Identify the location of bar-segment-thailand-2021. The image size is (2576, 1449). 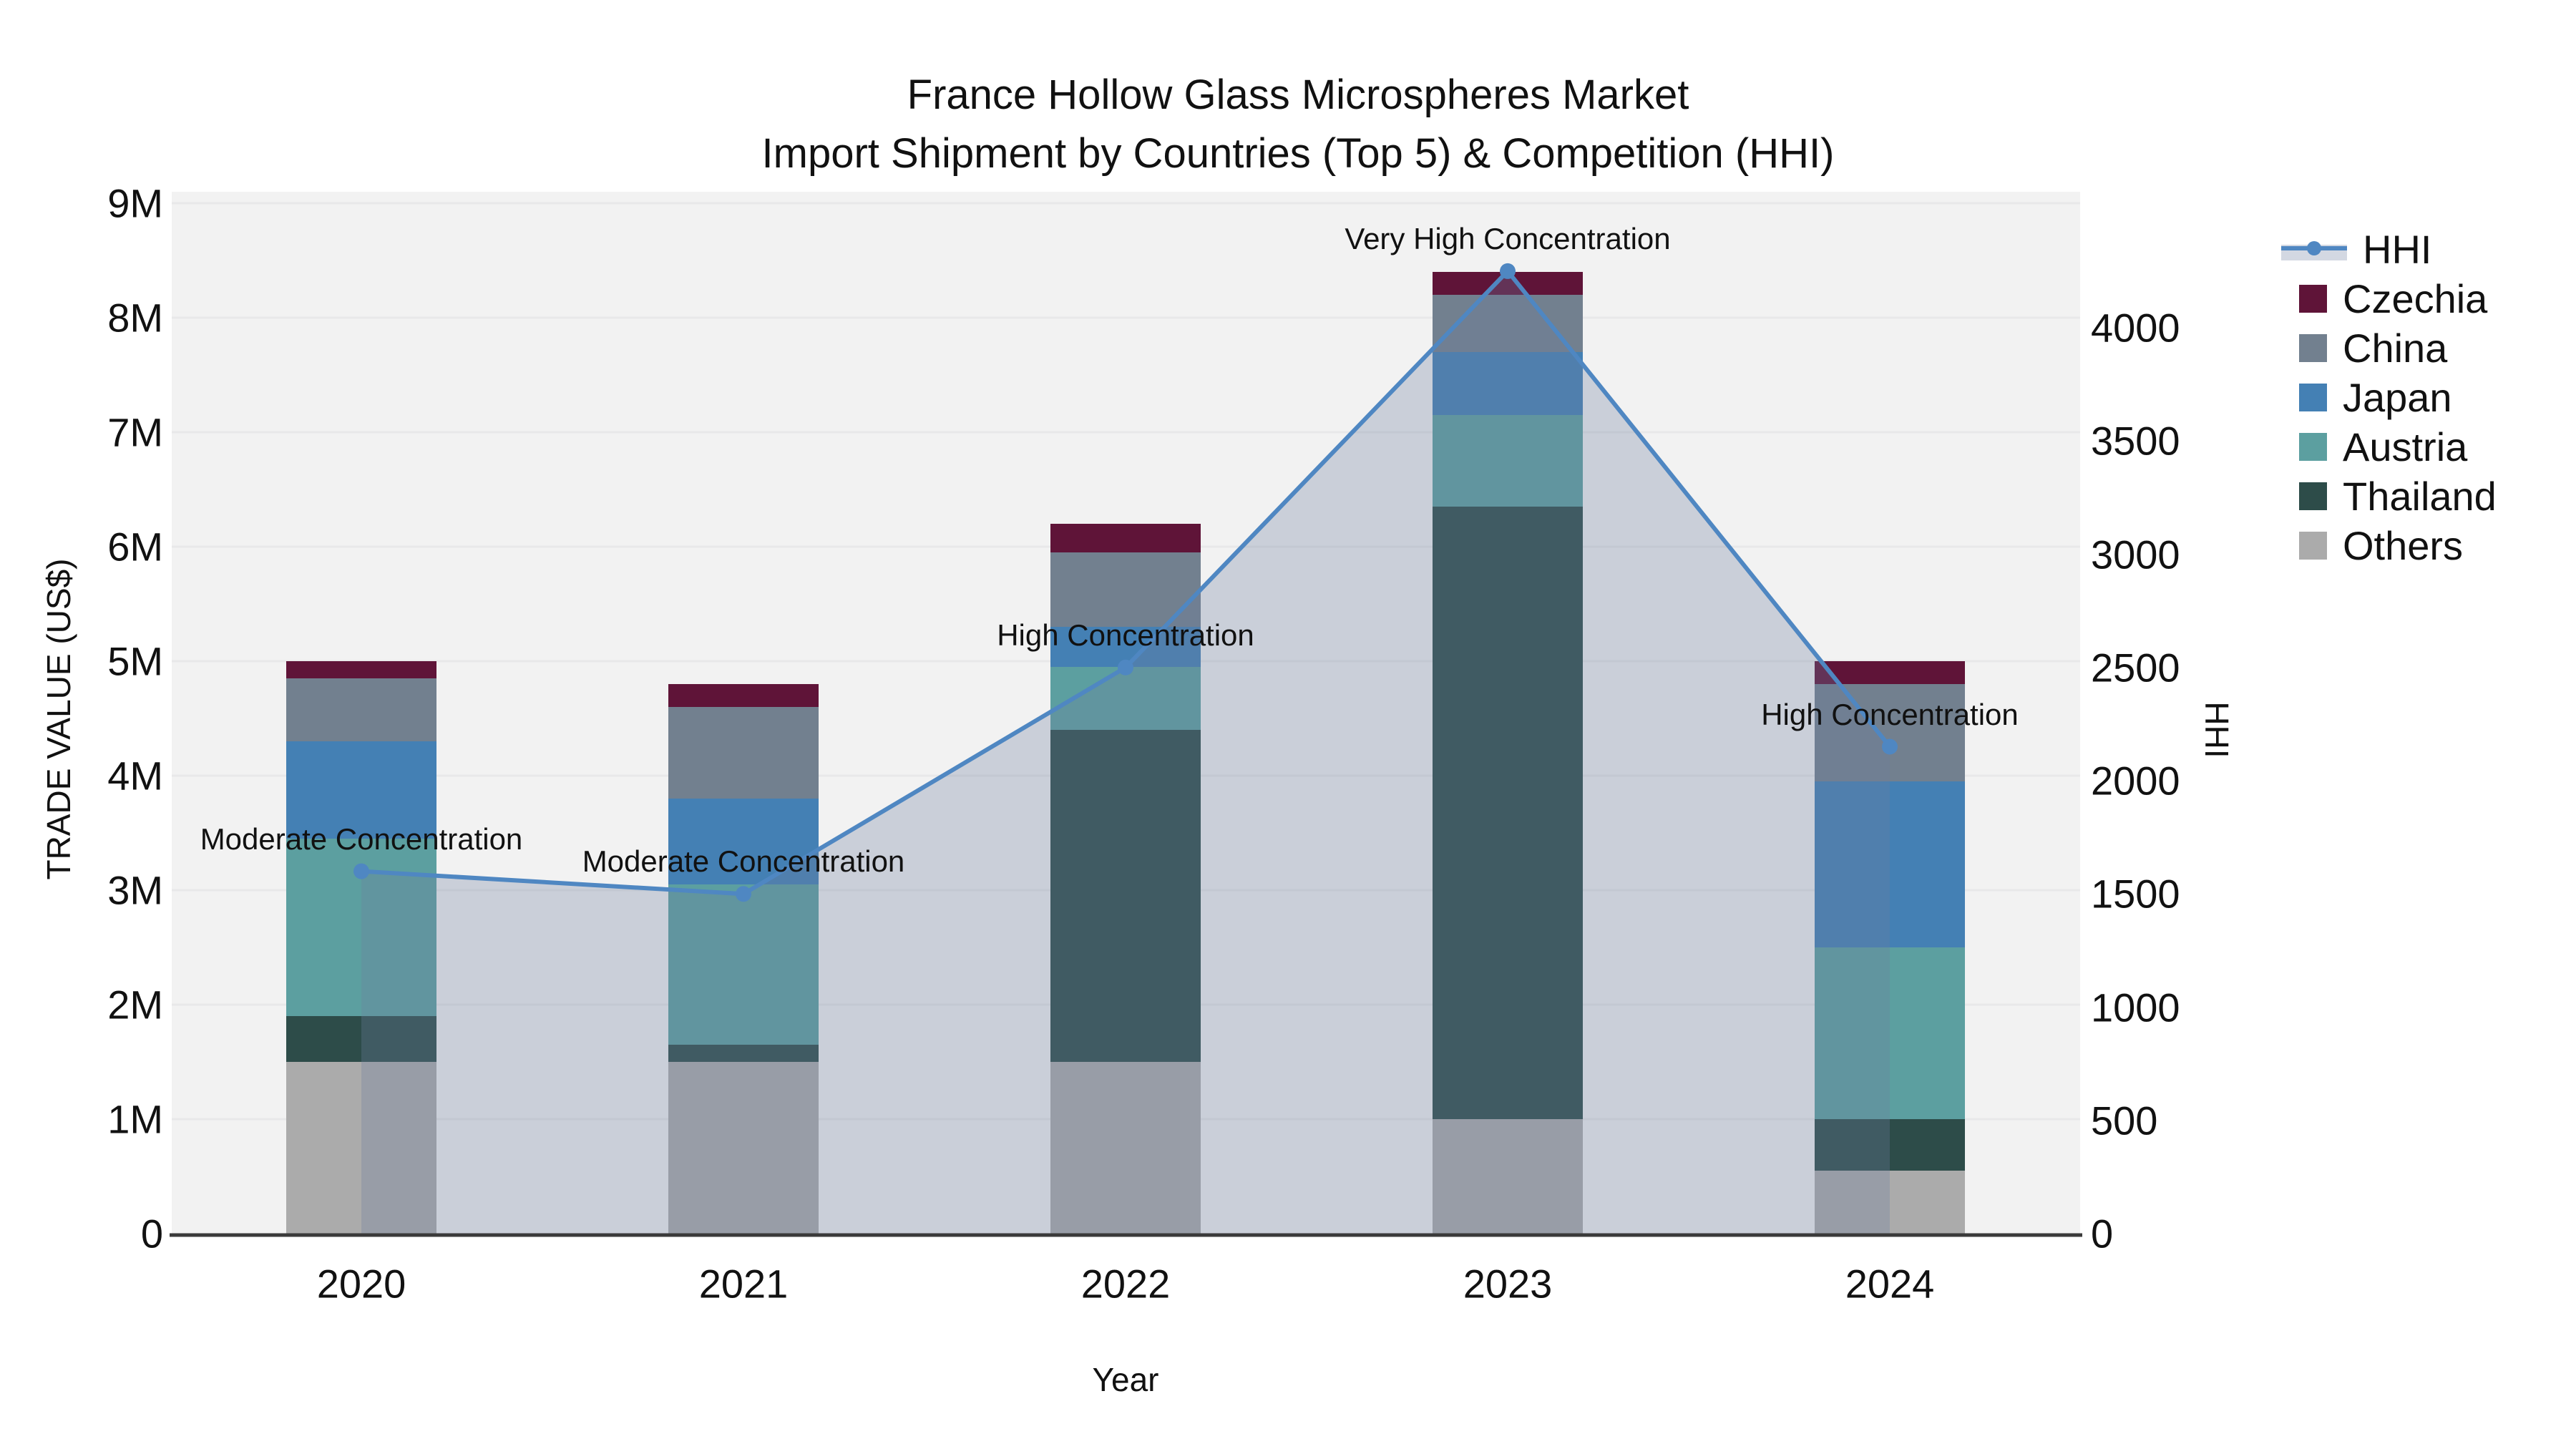
(743, 1053).